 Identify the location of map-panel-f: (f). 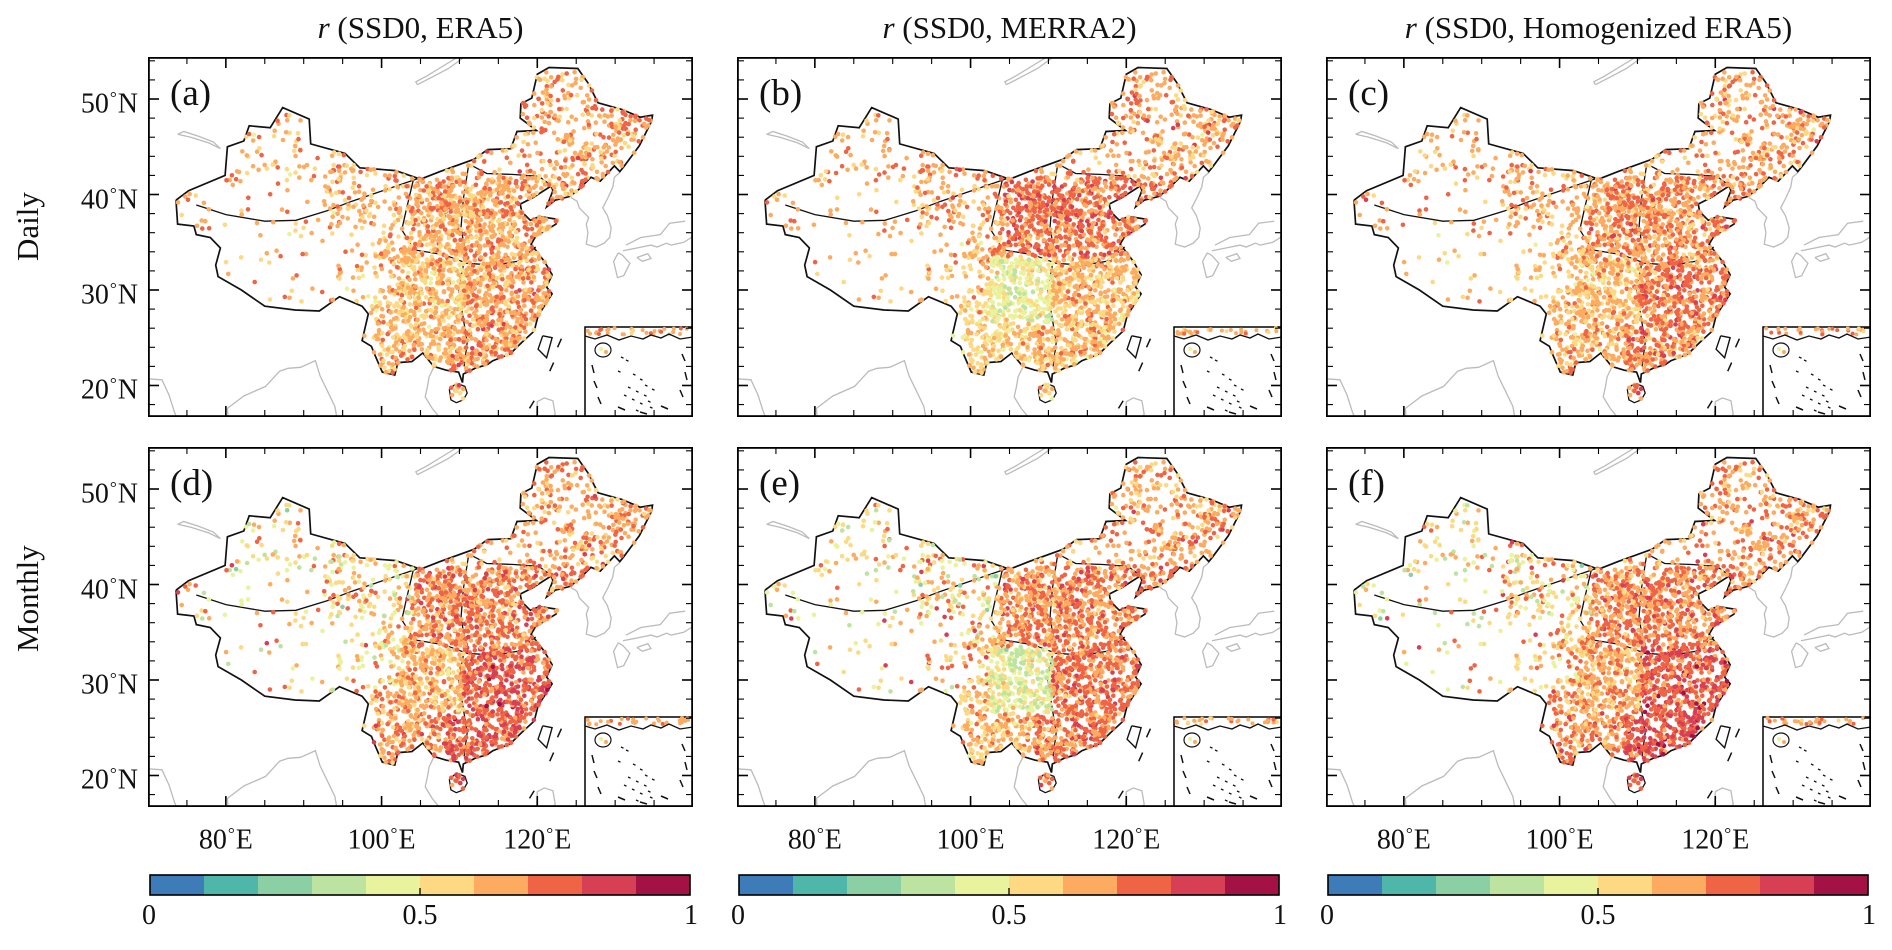
(1598, 627).